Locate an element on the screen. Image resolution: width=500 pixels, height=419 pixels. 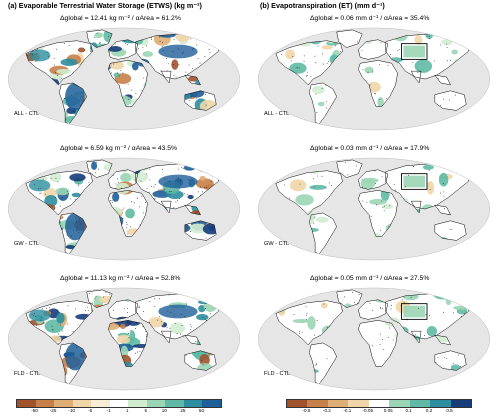
colorbar-tick: -0.05 is located at coordinates (368, 410).